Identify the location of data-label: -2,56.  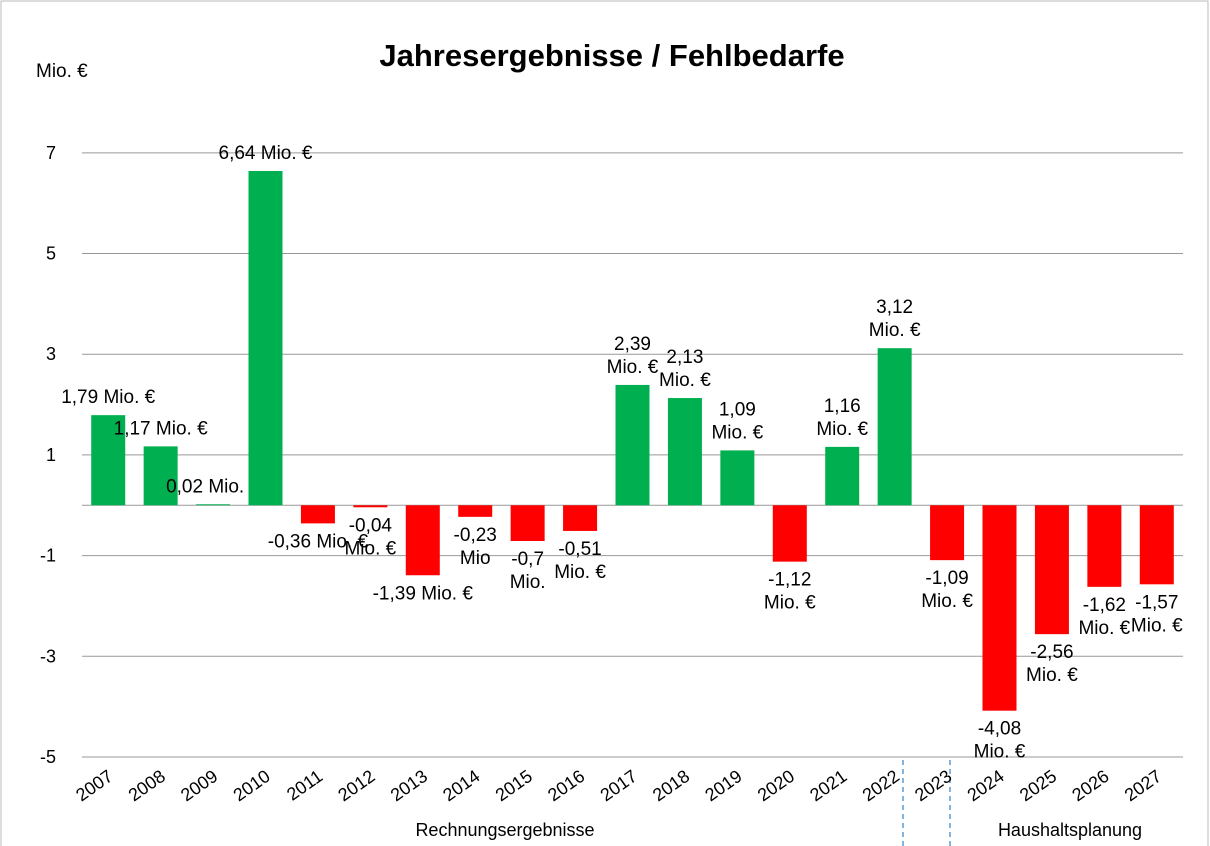
(1051, 652).